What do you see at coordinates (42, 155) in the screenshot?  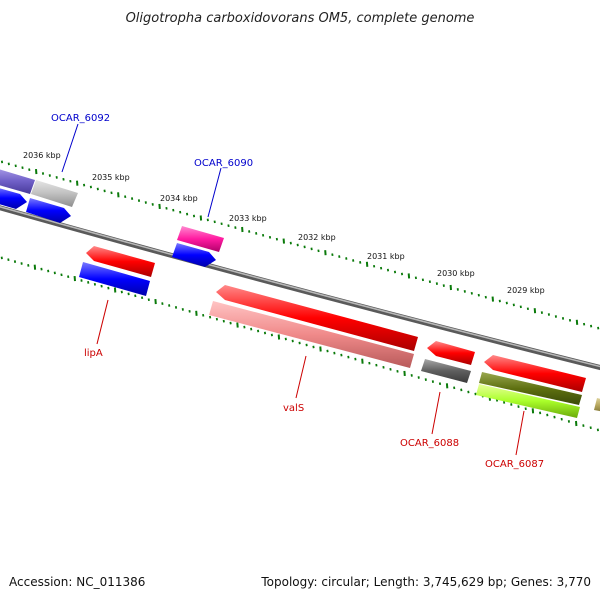 I see `ruler-label: 2036 kbp` at bounding box center [42, 155].